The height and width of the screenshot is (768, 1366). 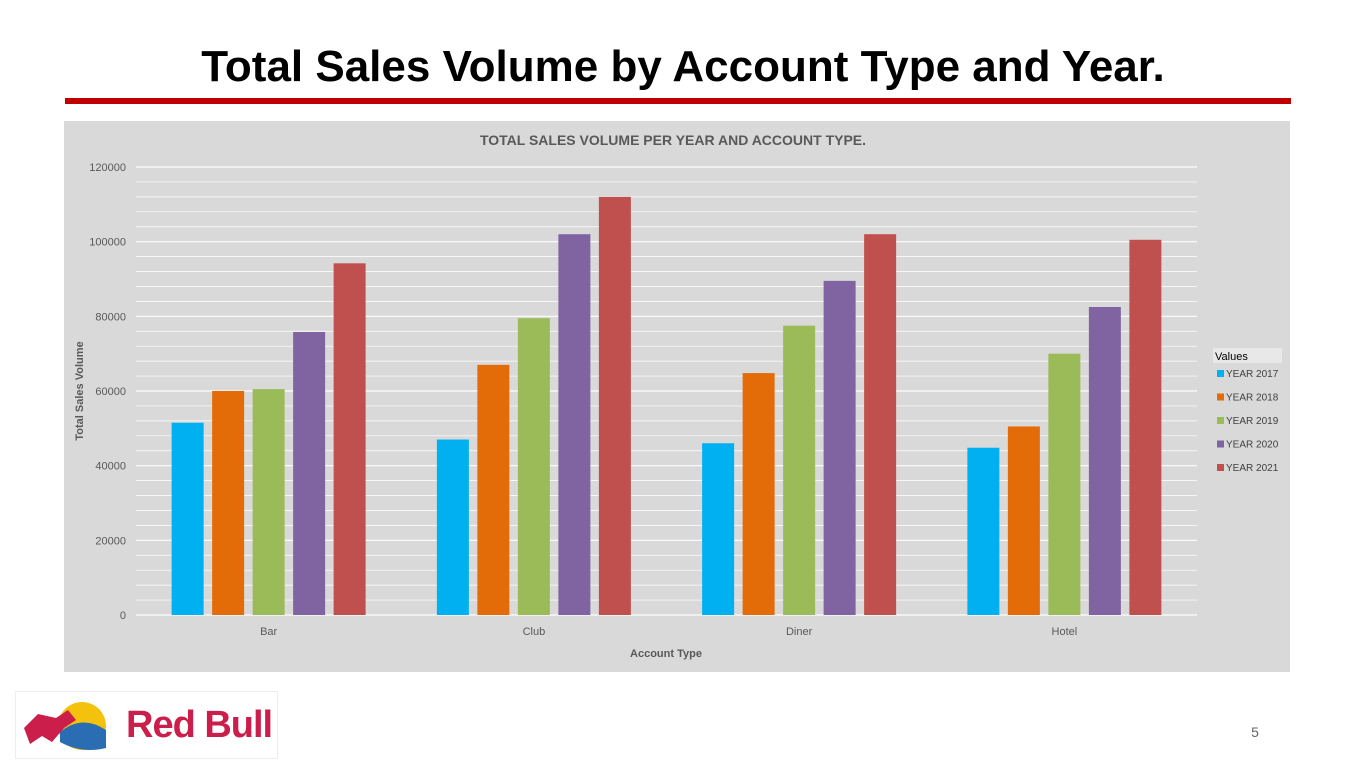 What do you see at coordinates (110, 467) in the screenshot?
I see `y-tick-label: 40000` at bounding box center [110, 467].